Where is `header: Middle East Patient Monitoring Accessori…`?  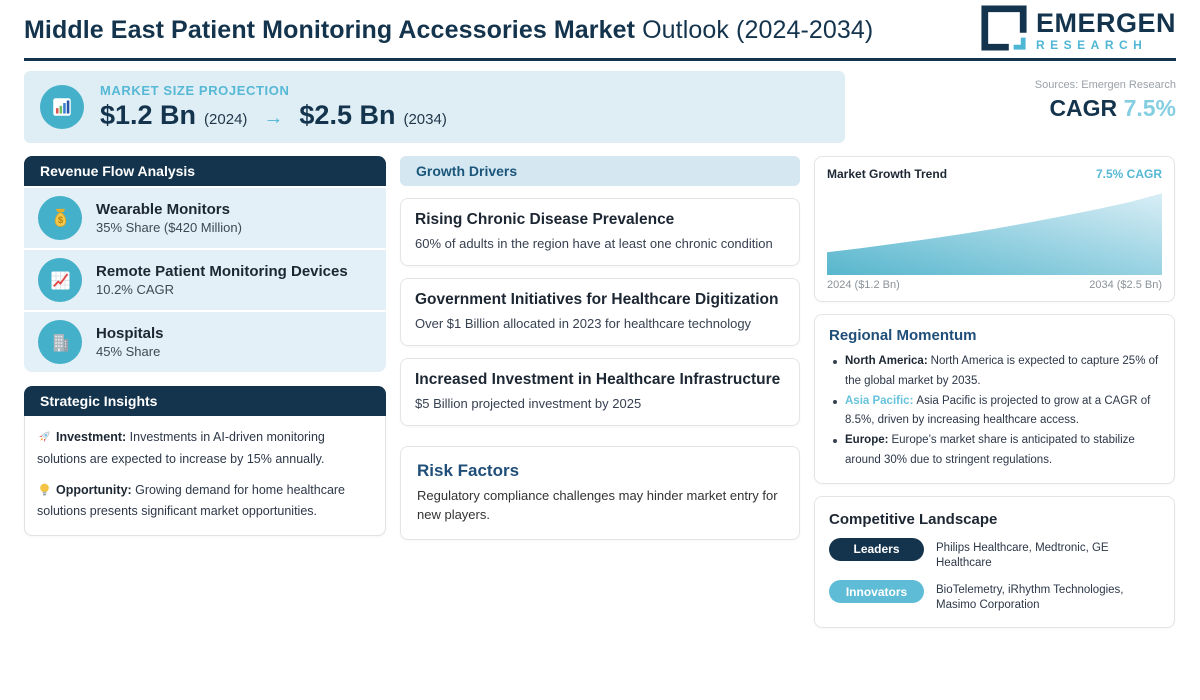 header: Middle East Patient Monitoring Accessori… is located at coordinates (600, 25).